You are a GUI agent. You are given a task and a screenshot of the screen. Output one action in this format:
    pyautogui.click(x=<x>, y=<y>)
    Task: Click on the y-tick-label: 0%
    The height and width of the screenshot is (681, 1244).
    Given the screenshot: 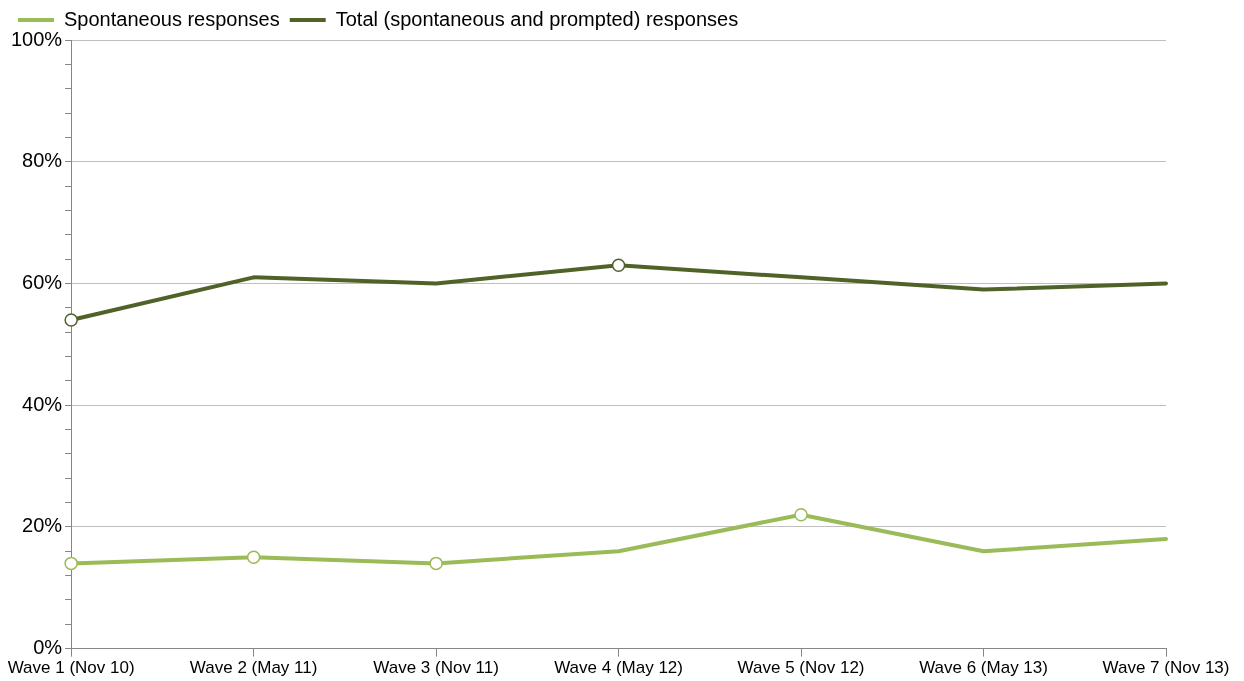 What is the action you would take?
    pyautogui.click(x=48, y=647)
    